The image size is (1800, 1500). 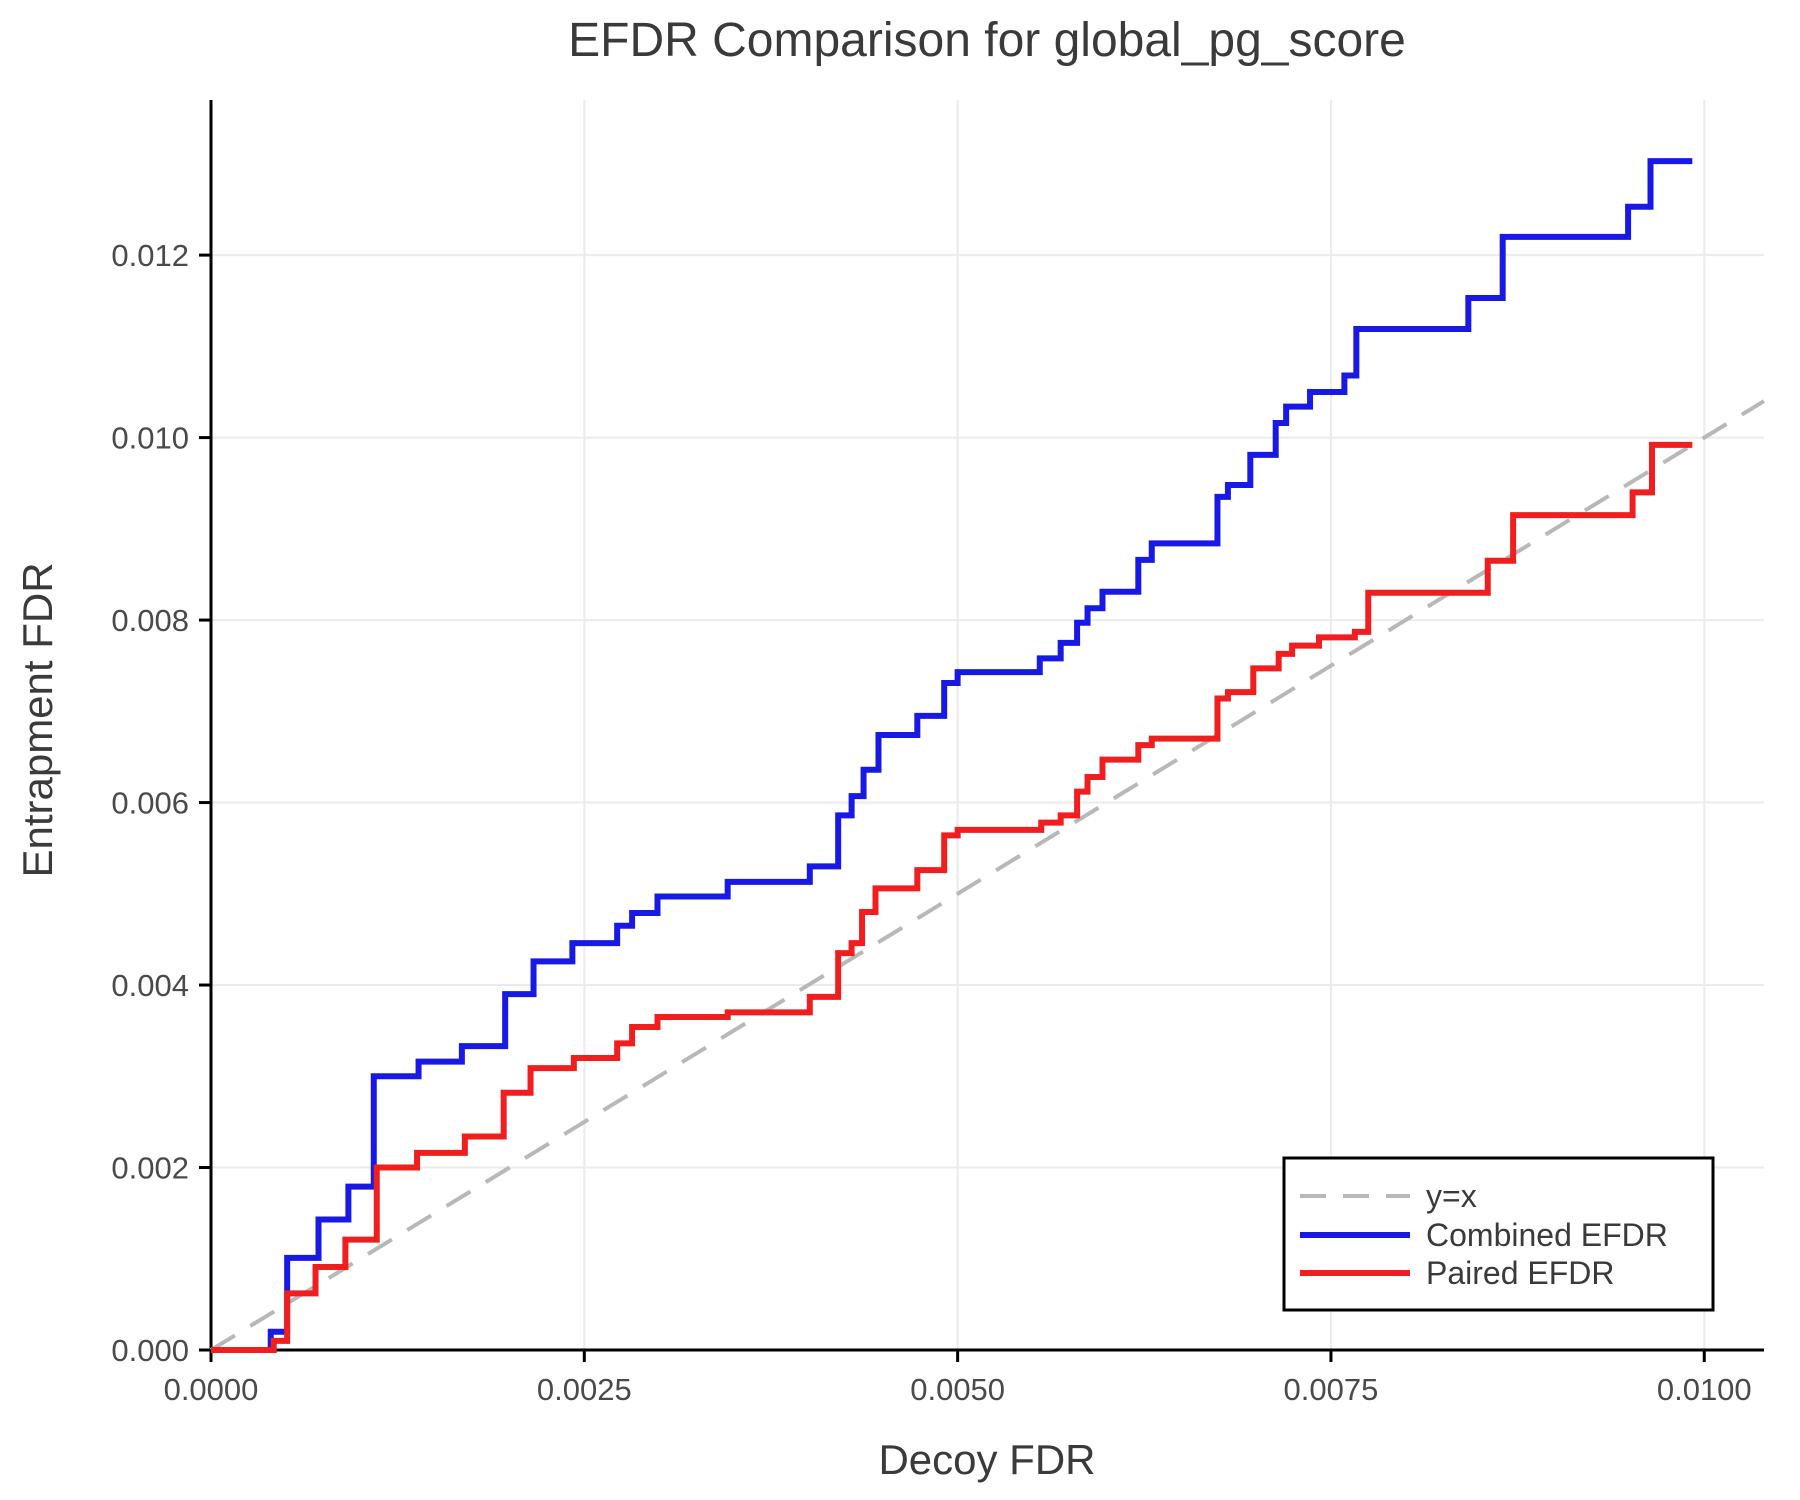 What do you see at coordinates (1331, 1389) in the screenshot?
I see `x-tick-label: 0.0075` at bounding box center [1331, 1389].